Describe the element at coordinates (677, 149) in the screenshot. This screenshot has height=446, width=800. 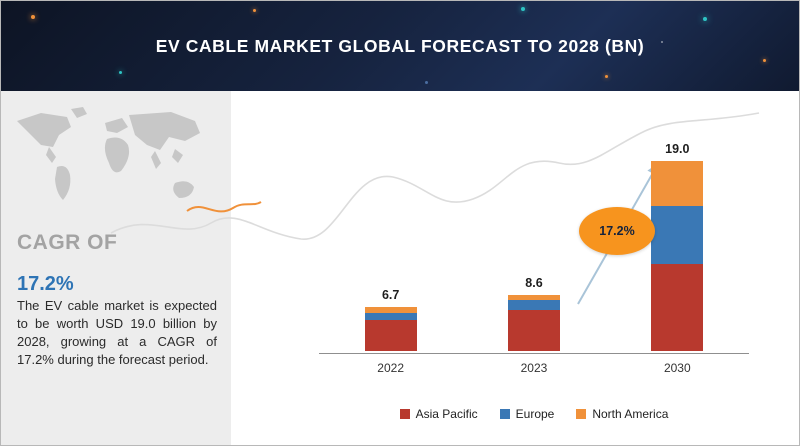
I see `bar-total-label: 19.0` at that location.